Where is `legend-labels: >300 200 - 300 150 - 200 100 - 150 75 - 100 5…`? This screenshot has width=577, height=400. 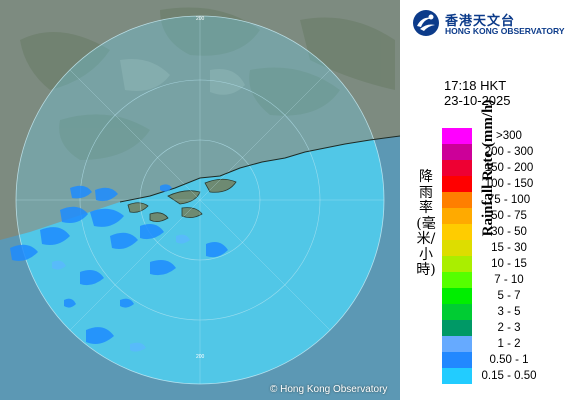 legend-labels: >300 200 - 300 150 - 200 100 - 150 75 - 100 5… is located at coordinates (509, 256).